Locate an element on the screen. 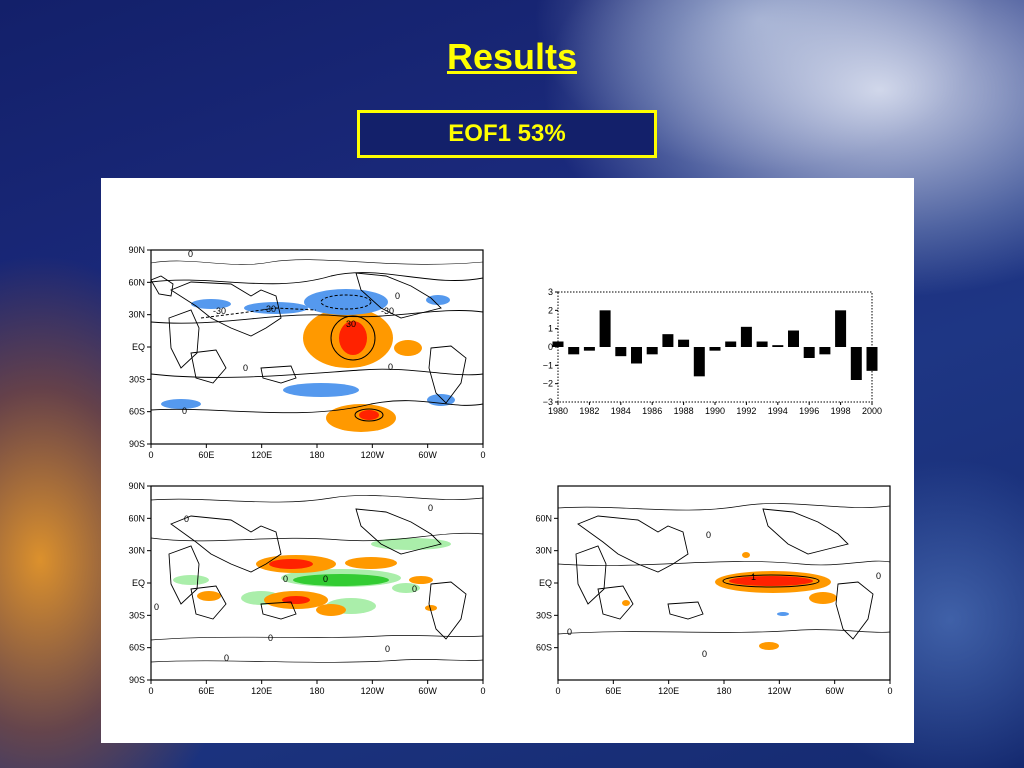  bar-1991 is located at coordinates (731, 344).